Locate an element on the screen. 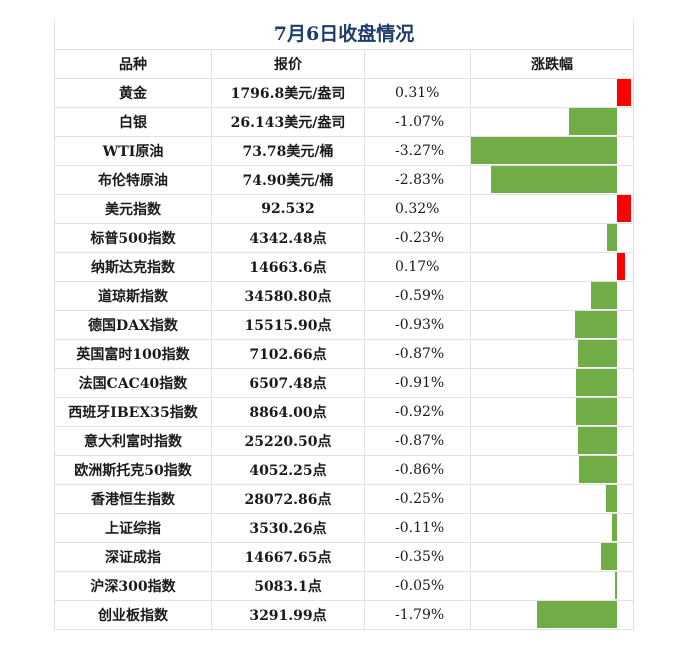 Image resolution: width=692 pixels, height=662 pixels. header-price: 报价 is located at coordinates (288, 63).